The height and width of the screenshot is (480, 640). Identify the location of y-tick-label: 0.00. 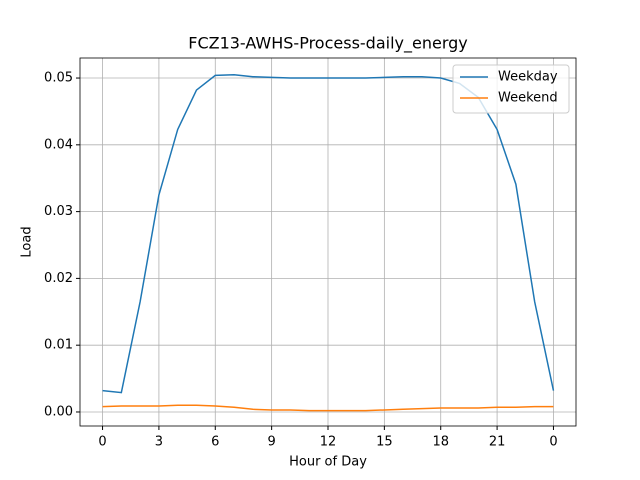
(58, 411).